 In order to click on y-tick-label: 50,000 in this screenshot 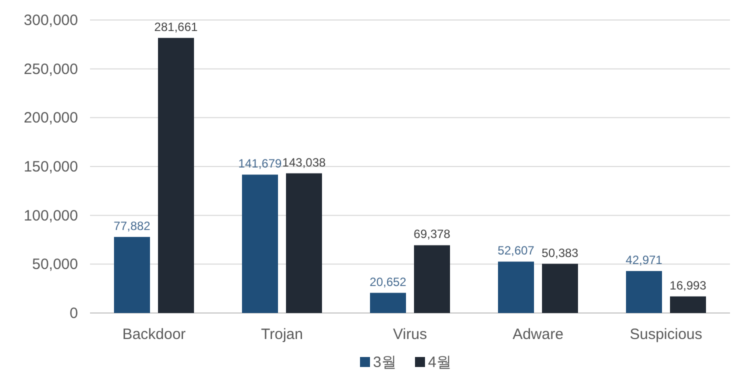, I will do `click(55, 265)`.